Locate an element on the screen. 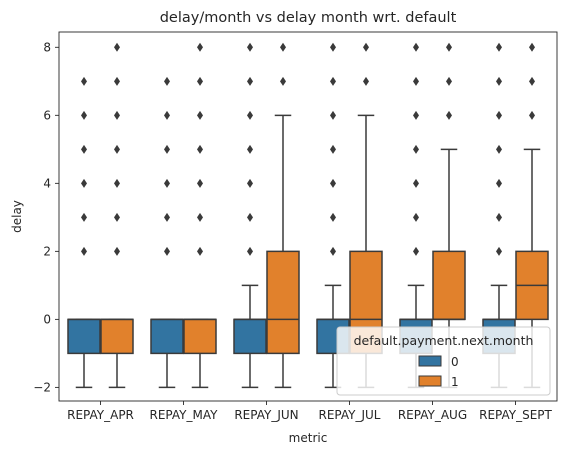 This screenshot has height=455, width=566. legend: default.payment.next.month 0 1 is located at coordinates (443, 361).